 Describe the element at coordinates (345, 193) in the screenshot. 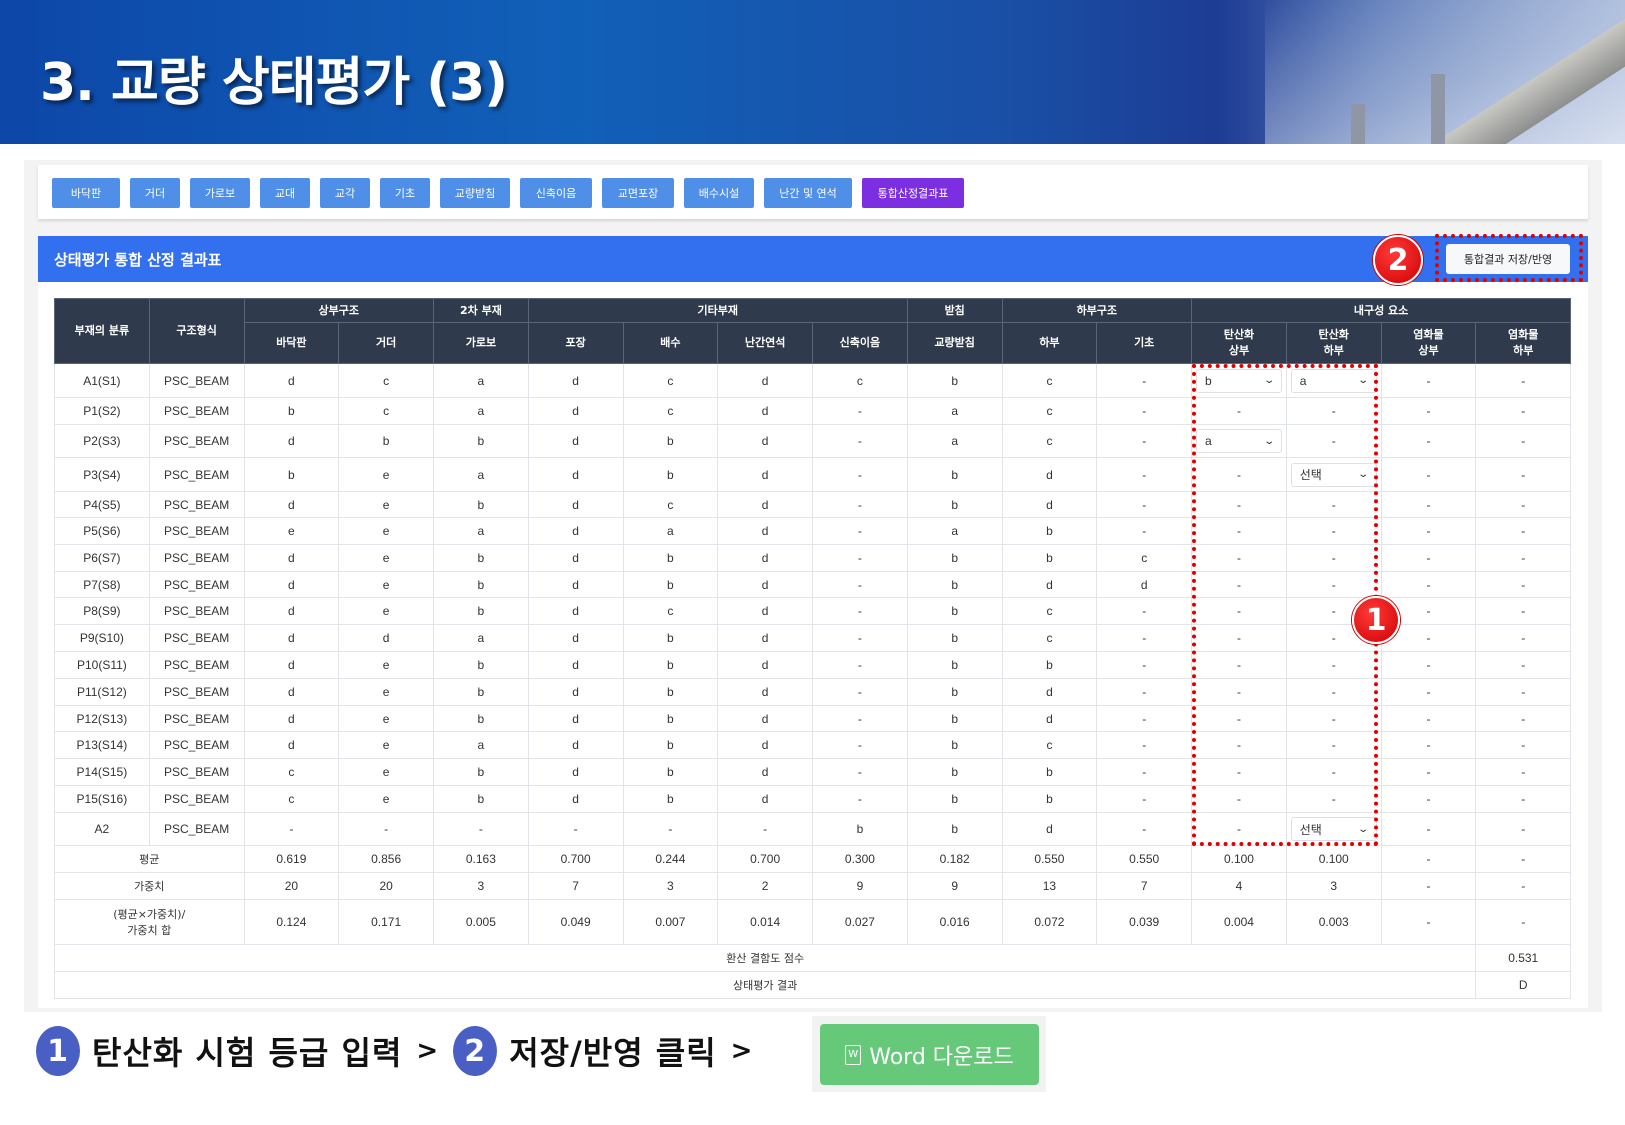

I see `tab-4: 교각` at that location.